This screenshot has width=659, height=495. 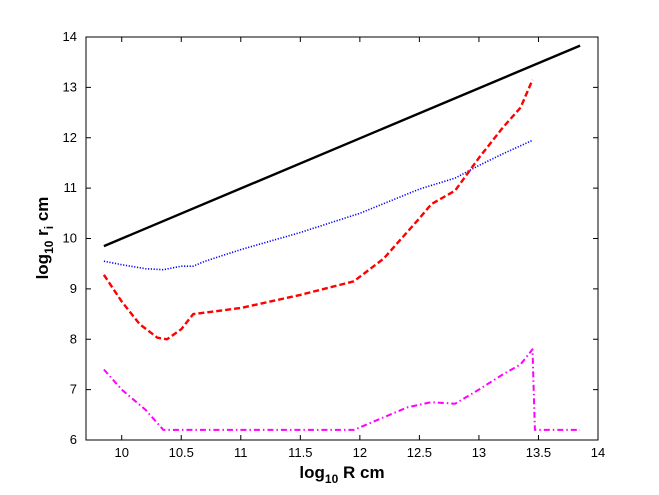 What do you see at coordinates (73, 389) in the screenshot?
I see `y-tick-label: 7` at bounding box center [73, 389].